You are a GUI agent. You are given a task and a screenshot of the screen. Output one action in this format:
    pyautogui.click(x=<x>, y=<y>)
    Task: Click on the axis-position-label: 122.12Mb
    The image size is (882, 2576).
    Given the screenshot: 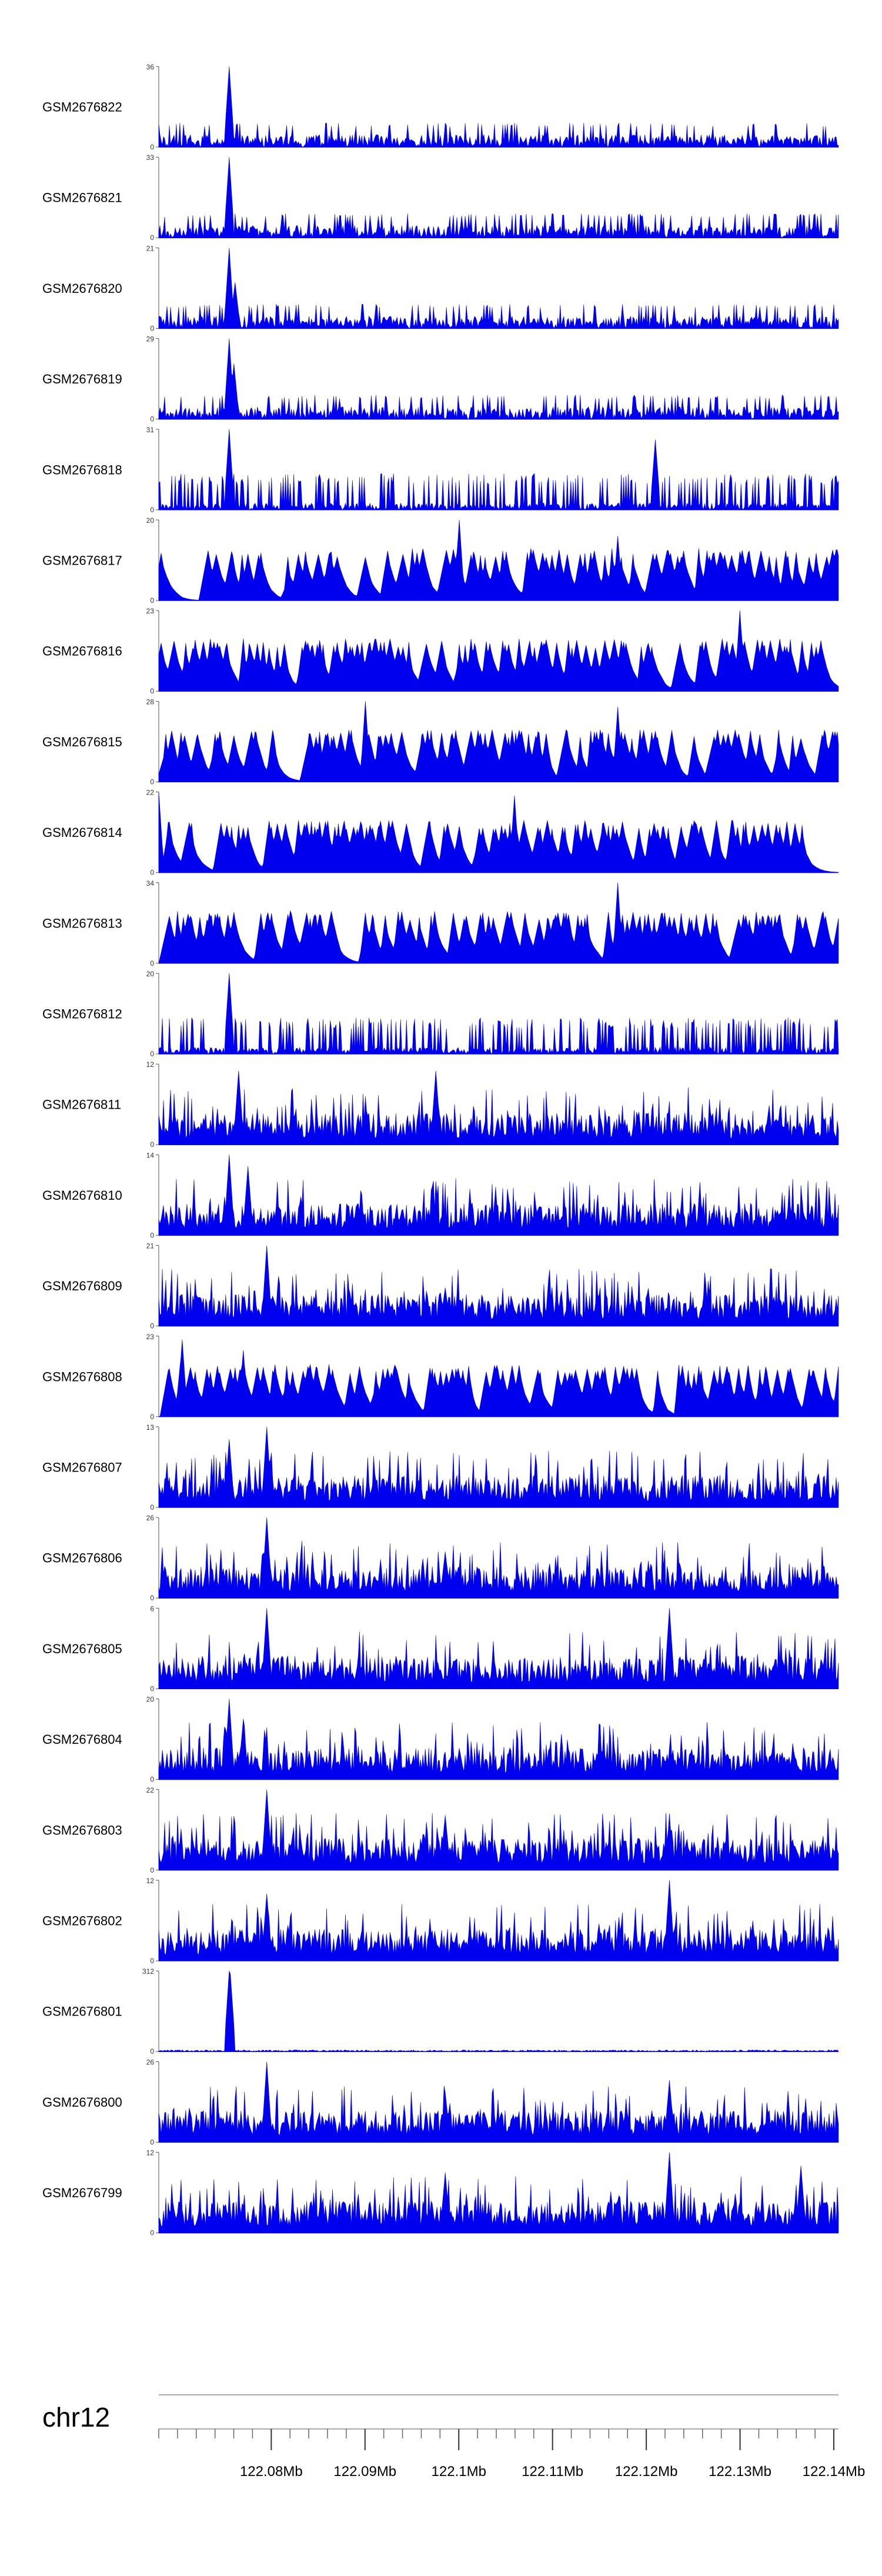 What is the action you would take?
    pyautogui.click(x=646, y=2472)
    